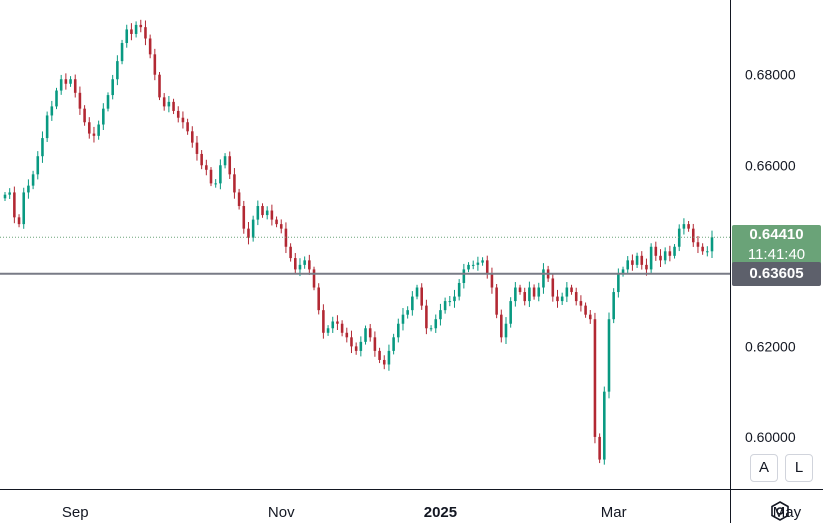 This screenshot has height=523, width=823. Describe the element at coordinates (614, 512) in the screenshot. I see `time-tick-label: Mar` at that location.